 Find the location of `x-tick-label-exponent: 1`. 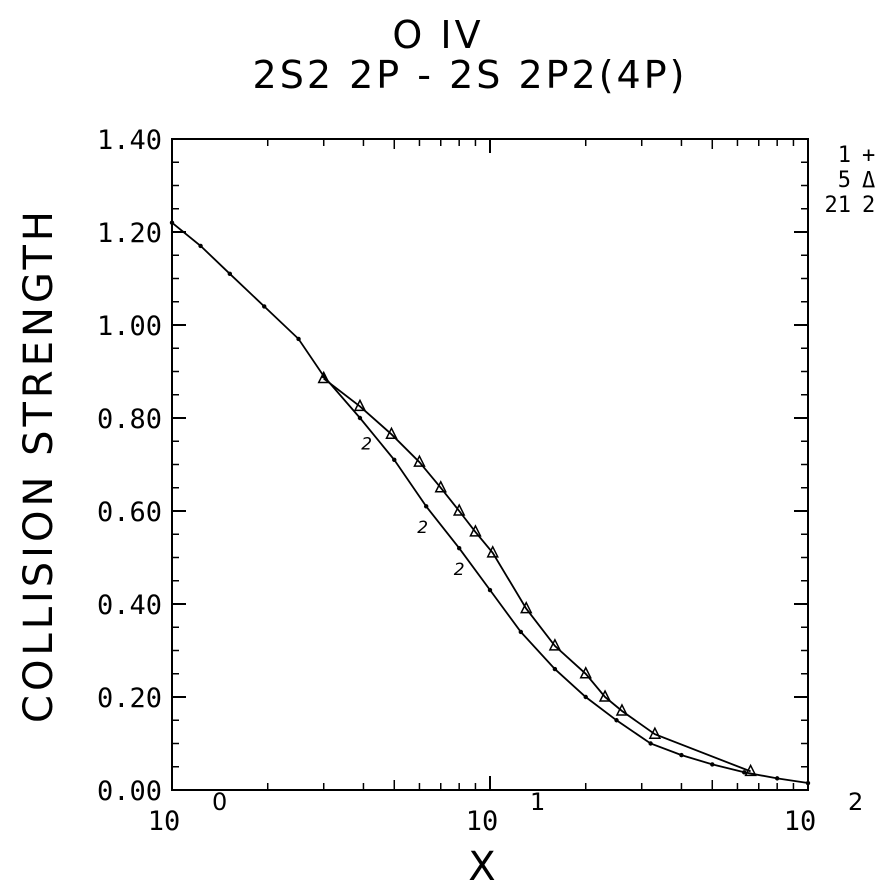

x-tick-label-exponent: 1 is located at coordinates (537, 802).